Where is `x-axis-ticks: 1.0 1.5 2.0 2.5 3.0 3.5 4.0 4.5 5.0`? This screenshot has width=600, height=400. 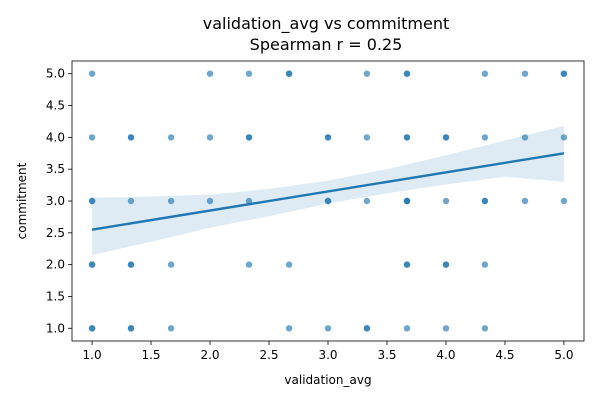
x-axis-ticks: 1.0 1.5 2.0 2.5 3.0 3.5 4.0 4.5 5.0 is located at coordinates (328, 351).